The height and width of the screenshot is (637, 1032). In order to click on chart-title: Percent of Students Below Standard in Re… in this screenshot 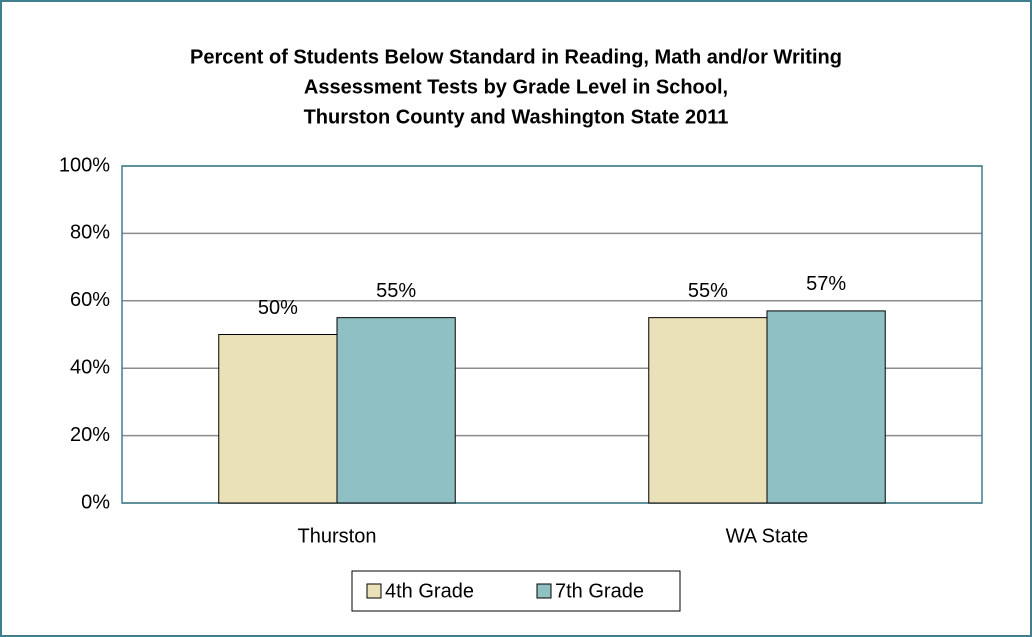, I will do `click(516, 57)`.